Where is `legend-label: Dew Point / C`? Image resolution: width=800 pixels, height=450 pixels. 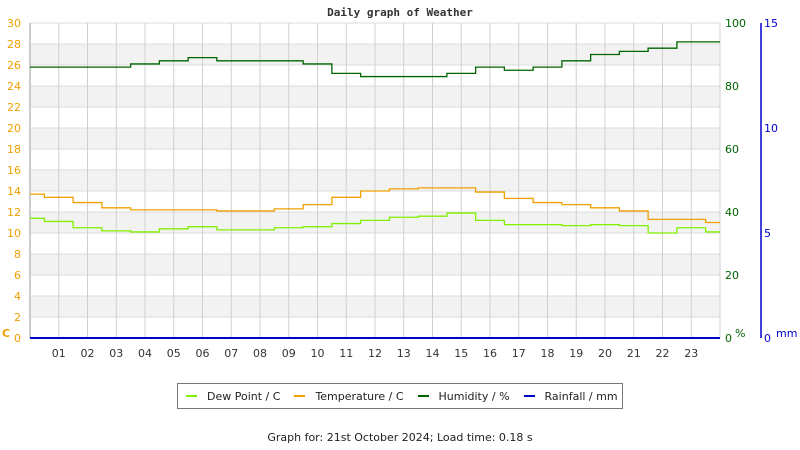 legend-label: Dew Point / C is located at coordinates (244, 396).